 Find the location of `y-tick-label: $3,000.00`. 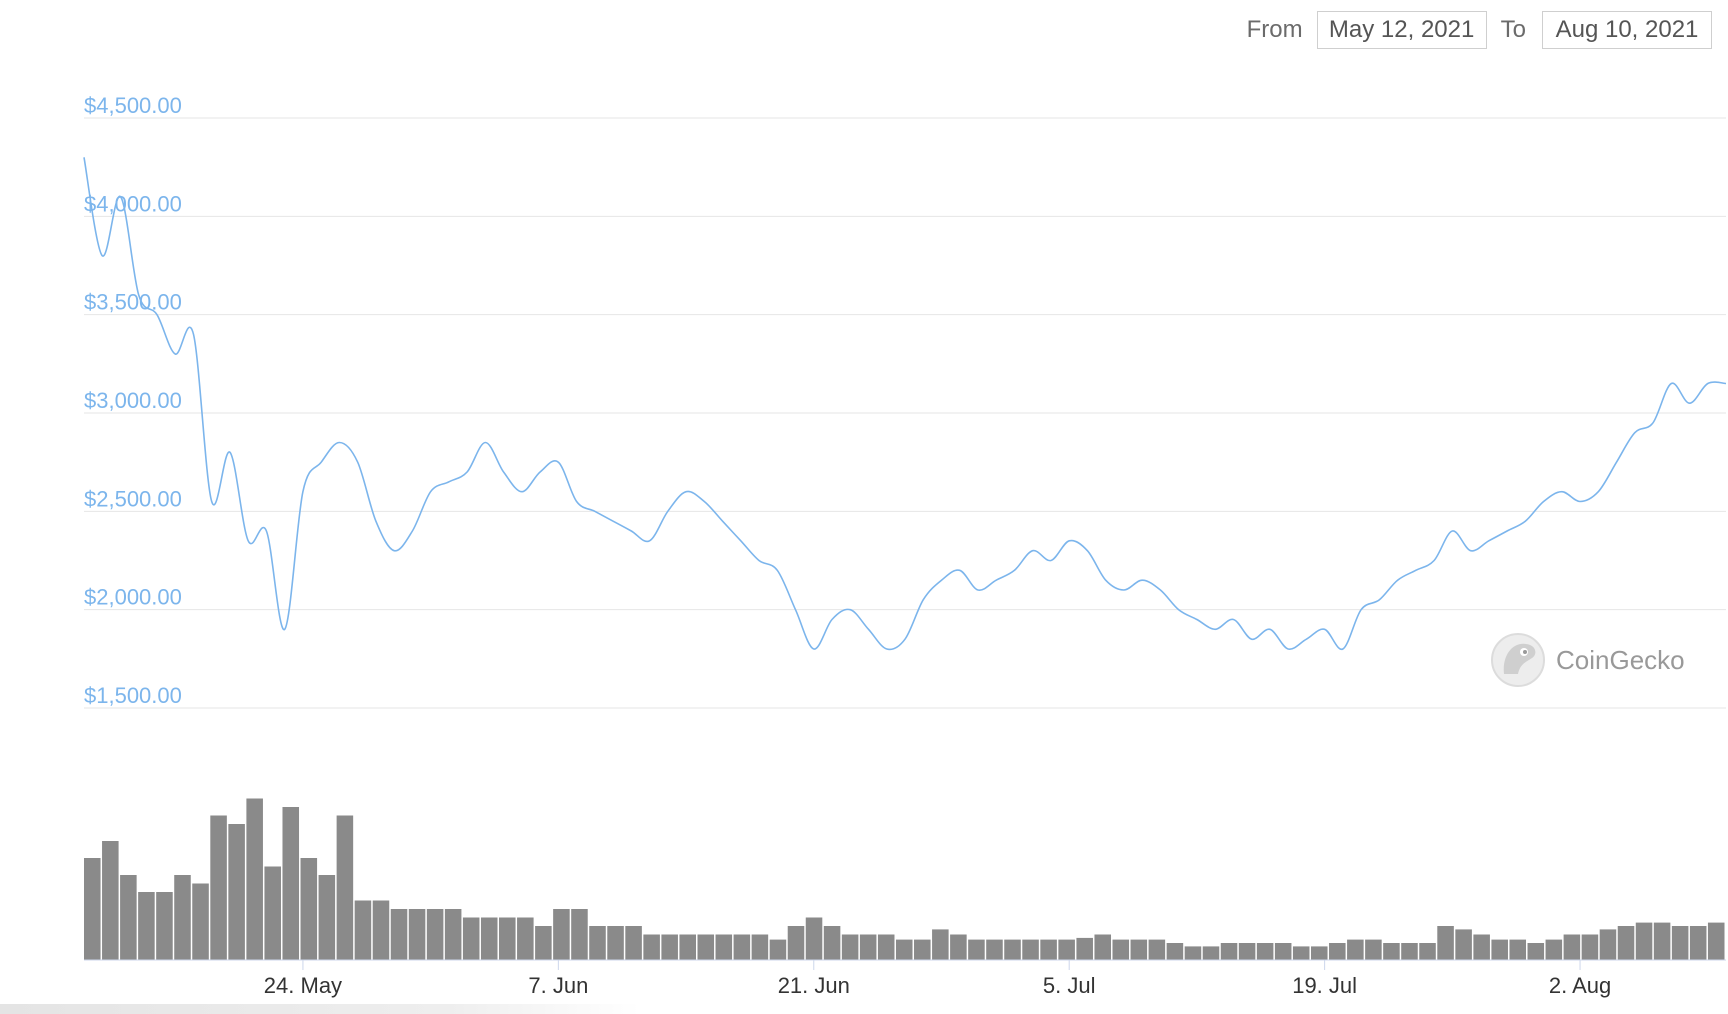

y-tick-label: $3,000.00 is located at coordinates (133, 400).